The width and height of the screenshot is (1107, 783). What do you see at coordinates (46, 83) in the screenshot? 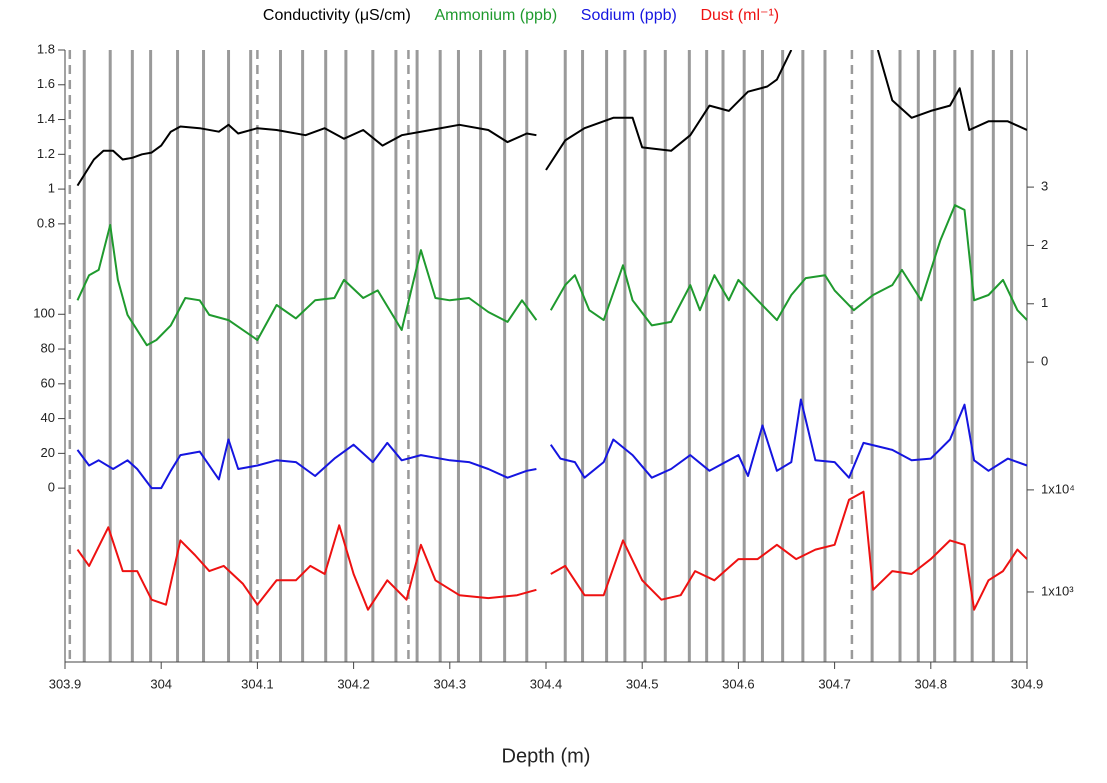
I see `y-tick-label: 1.6` at bounding box center [46, 83].